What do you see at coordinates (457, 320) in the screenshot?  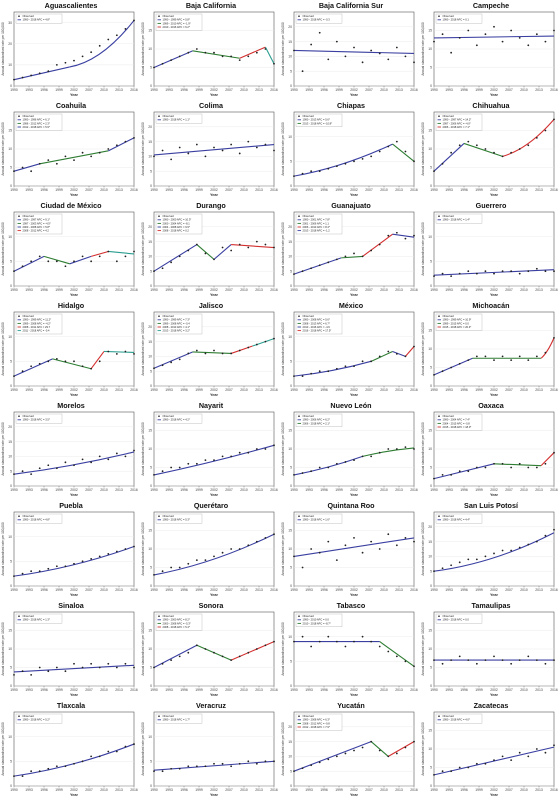 I see `legend-entry: 1990 - 1999 APC = 10.9*` at bounding box center [457, 320].